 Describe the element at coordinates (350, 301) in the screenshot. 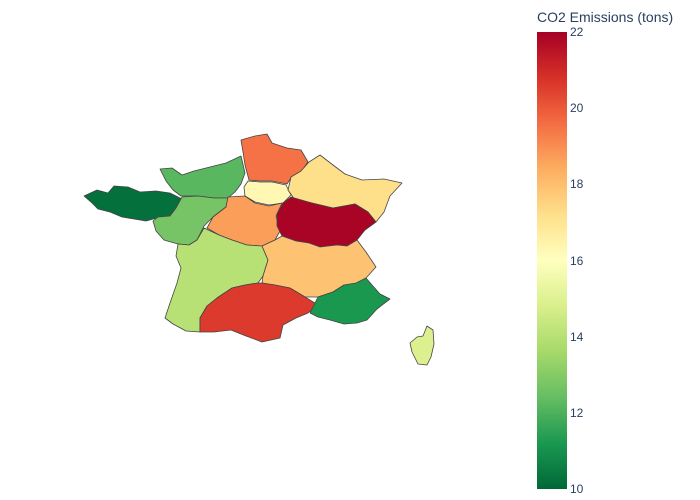

I see `region-provence-alpes-cote-d-azur` at that location.